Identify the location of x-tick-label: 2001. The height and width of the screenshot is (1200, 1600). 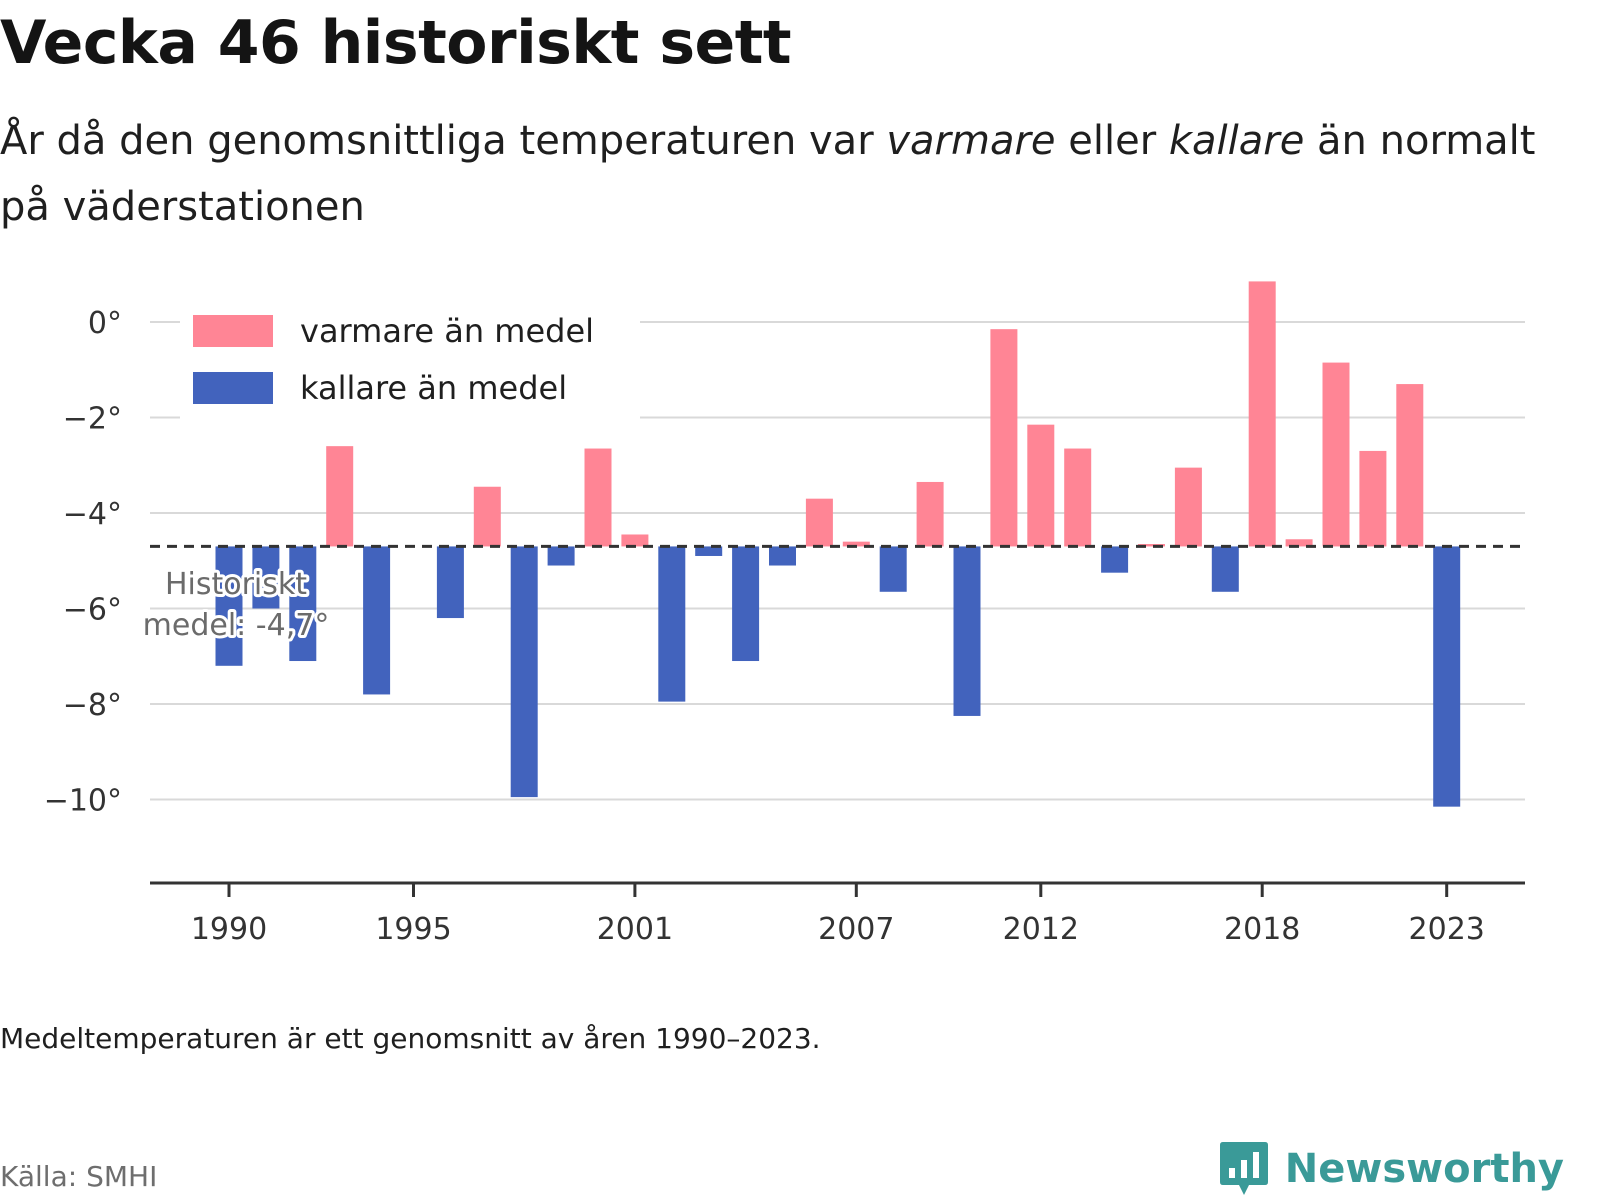
(635, 929).